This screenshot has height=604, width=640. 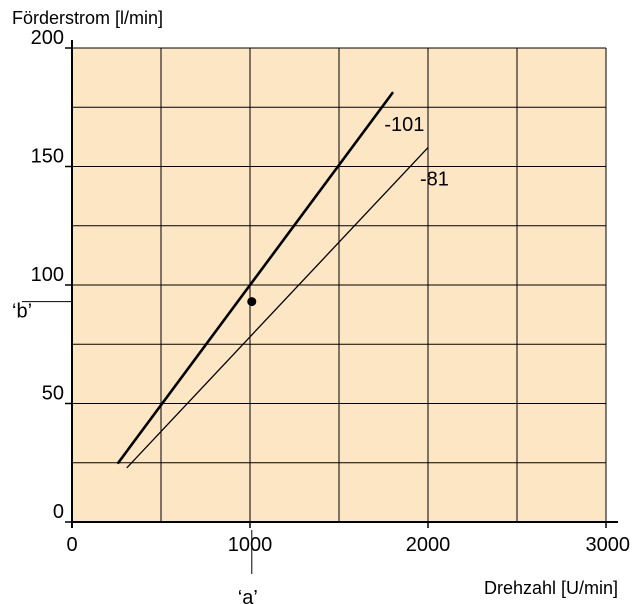 What do you see at coordinates (47, 157) in the screenshot?
I see `y-tick-label: 150` at bounding box center [47, 157].